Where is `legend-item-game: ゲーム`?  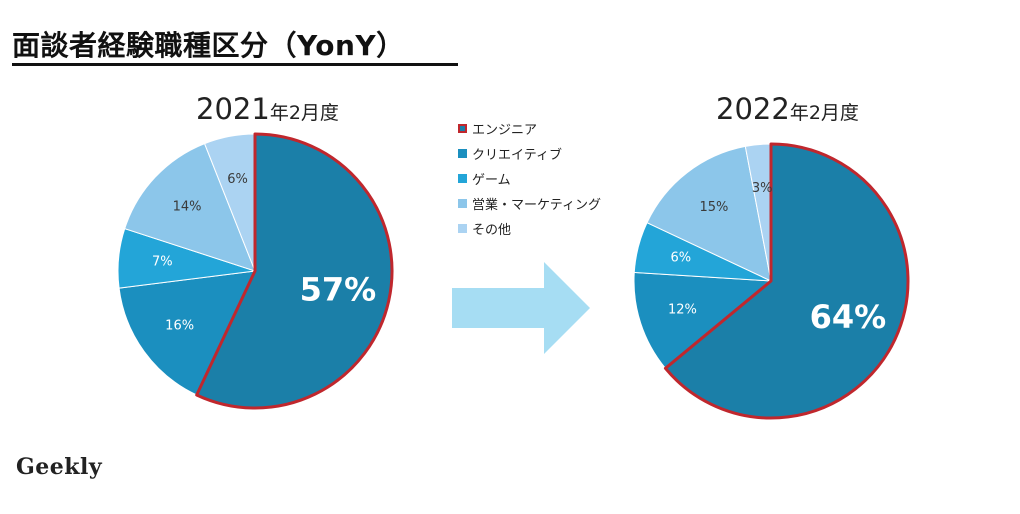 legend-item-game: ゲーム is located at coordinates (529, 178).